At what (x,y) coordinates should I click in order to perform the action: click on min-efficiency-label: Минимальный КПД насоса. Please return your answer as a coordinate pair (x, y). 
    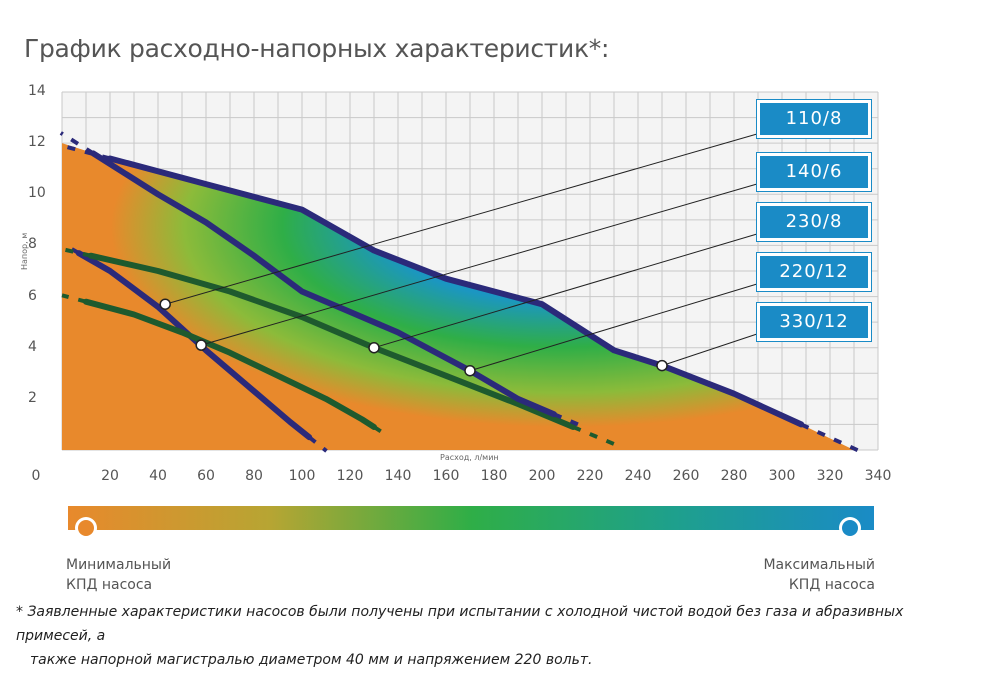
    Looking at the image, I should click on (118, 575).